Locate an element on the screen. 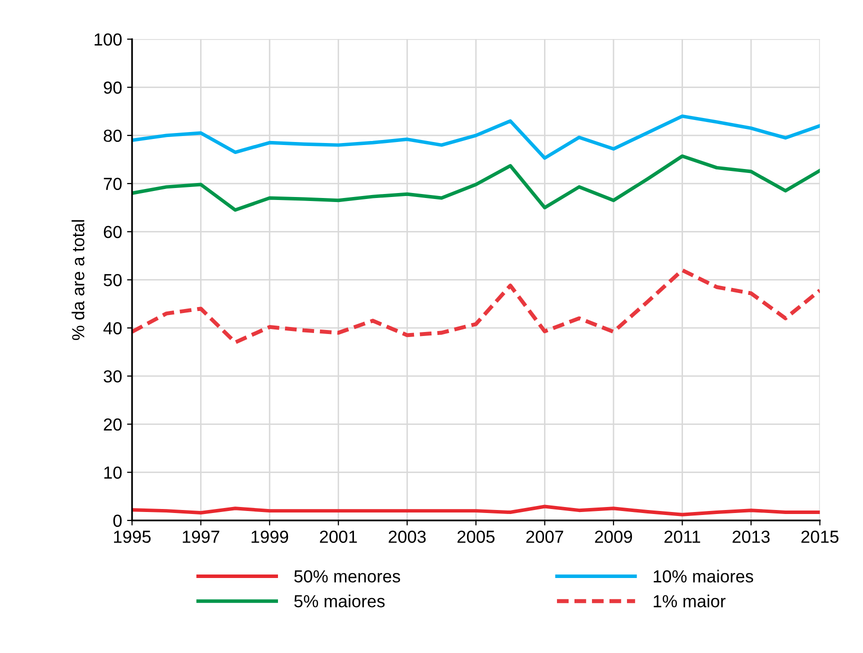 This screenshot has height=653, width=863. x-tick-label: 2001 is located at coordinates (338, 536).